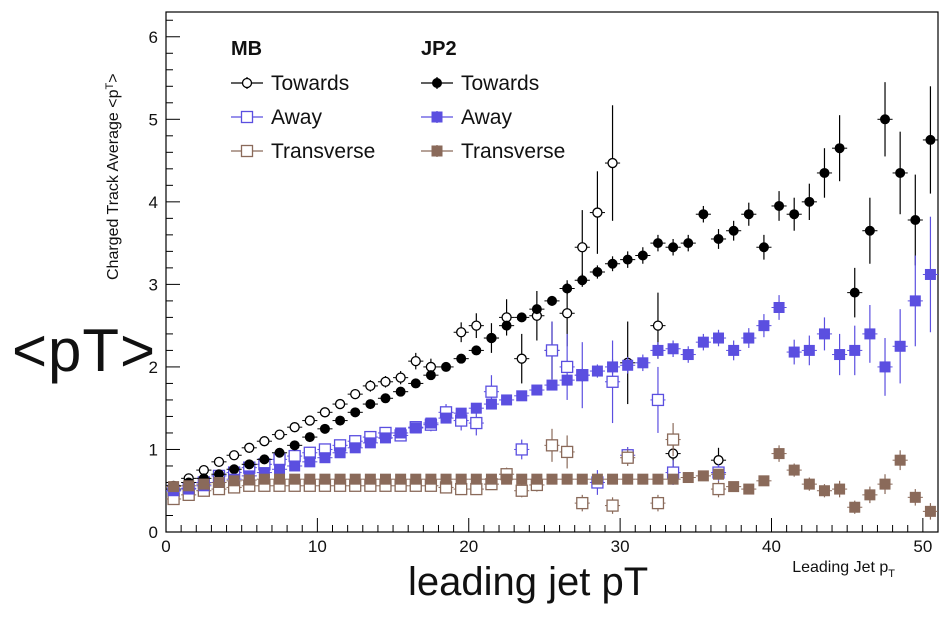 The height and width of the screenshot is (619, 951). I want to click on y-tick-label: 1, so click(153, 449).